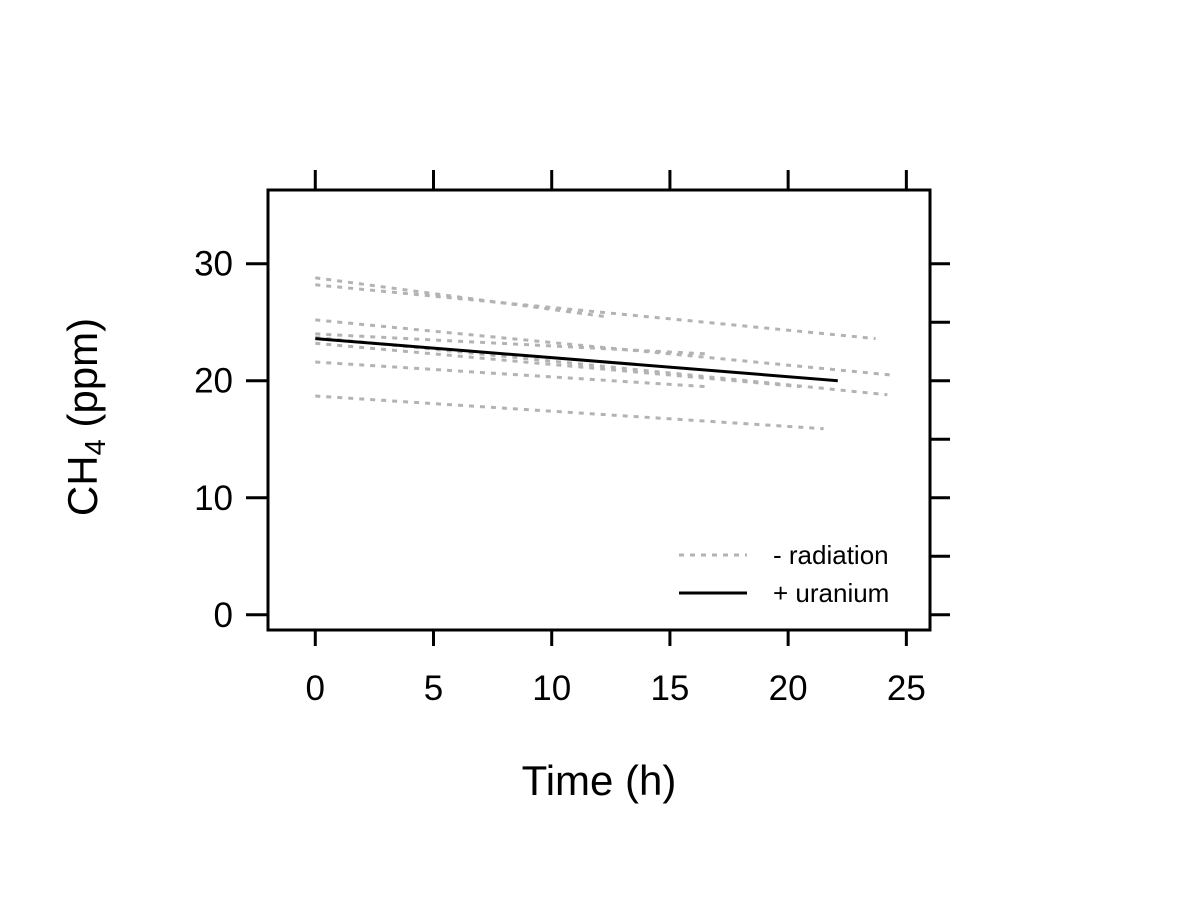 Image resolution: width=1200 pixels, height=900 pixels. What do you see at coordinates (599, 780) in the screenshot?
I see `x-axis-title: Time (h)` at bounding box center [599, 780].